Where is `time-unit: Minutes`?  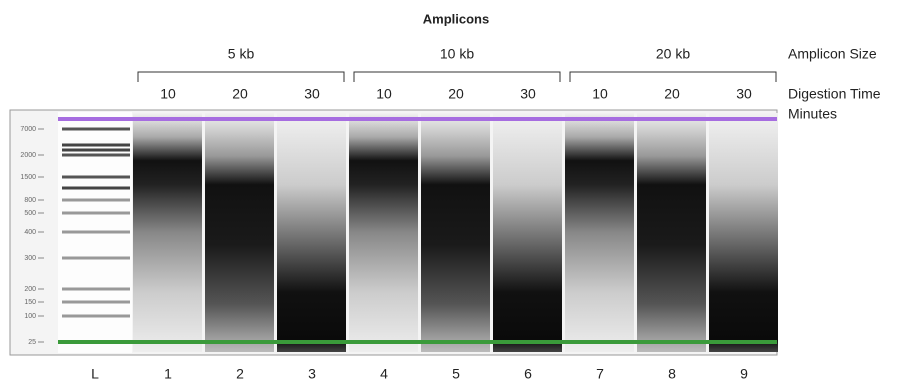
time-unit: Minutes is located at coordinates (812, 114).